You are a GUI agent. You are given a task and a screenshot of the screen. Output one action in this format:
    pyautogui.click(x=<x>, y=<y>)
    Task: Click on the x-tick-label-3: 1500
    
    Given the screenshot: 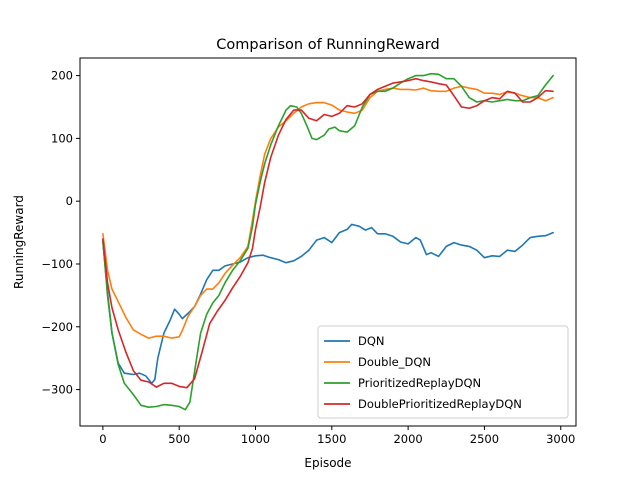 What is the action you would take?
    pyautogui.click(x=331, y=439)
    